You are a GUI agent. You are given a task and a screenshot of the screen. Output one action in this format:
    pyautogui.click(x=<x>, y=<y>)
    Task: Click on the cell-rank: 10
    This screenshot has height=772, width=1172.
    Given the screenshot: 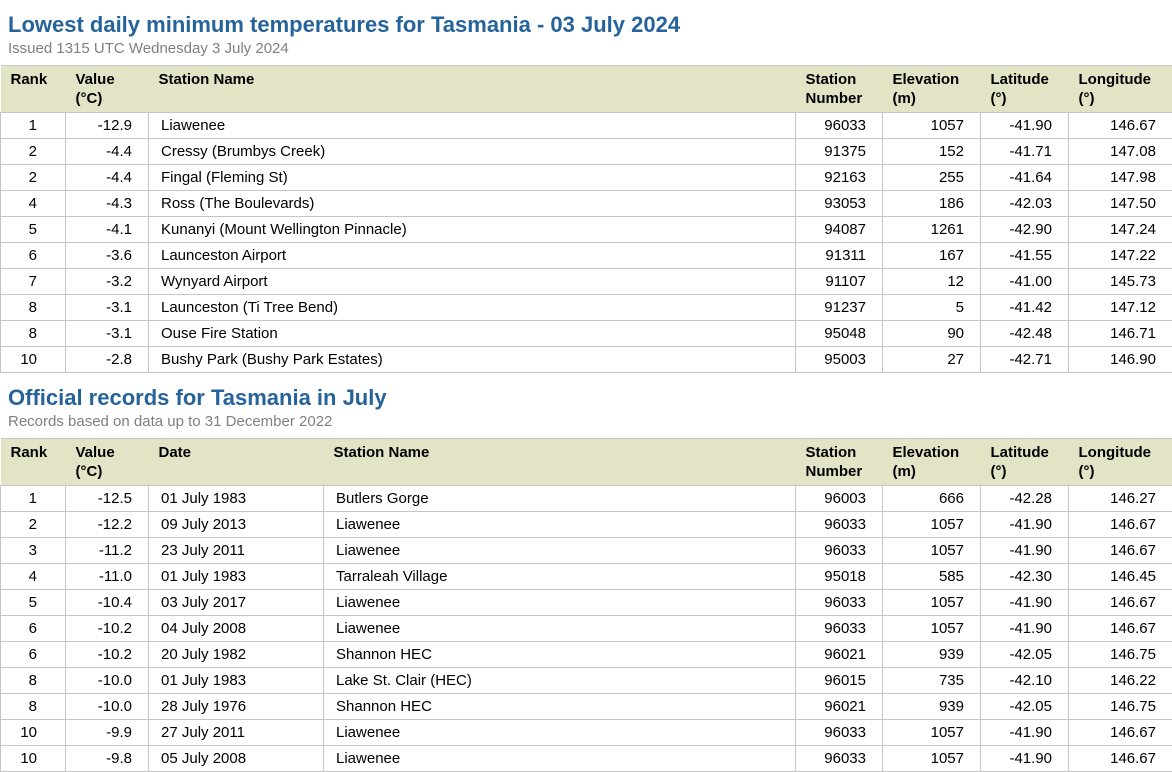 What is the action you would take?
    pyautogui.click(x=33, y=360)
    